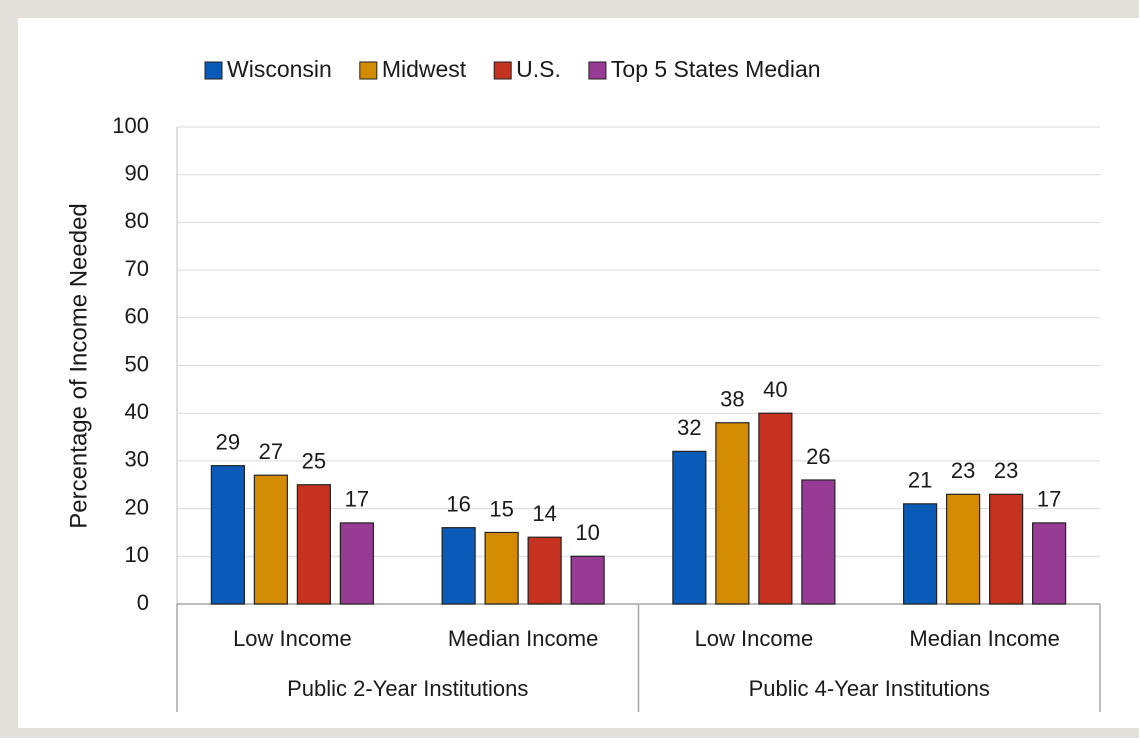  What do you see at coordinates (130, 125) in the screenshot?
I see `y-tick-label: 100` at bounding box center [130, 125].